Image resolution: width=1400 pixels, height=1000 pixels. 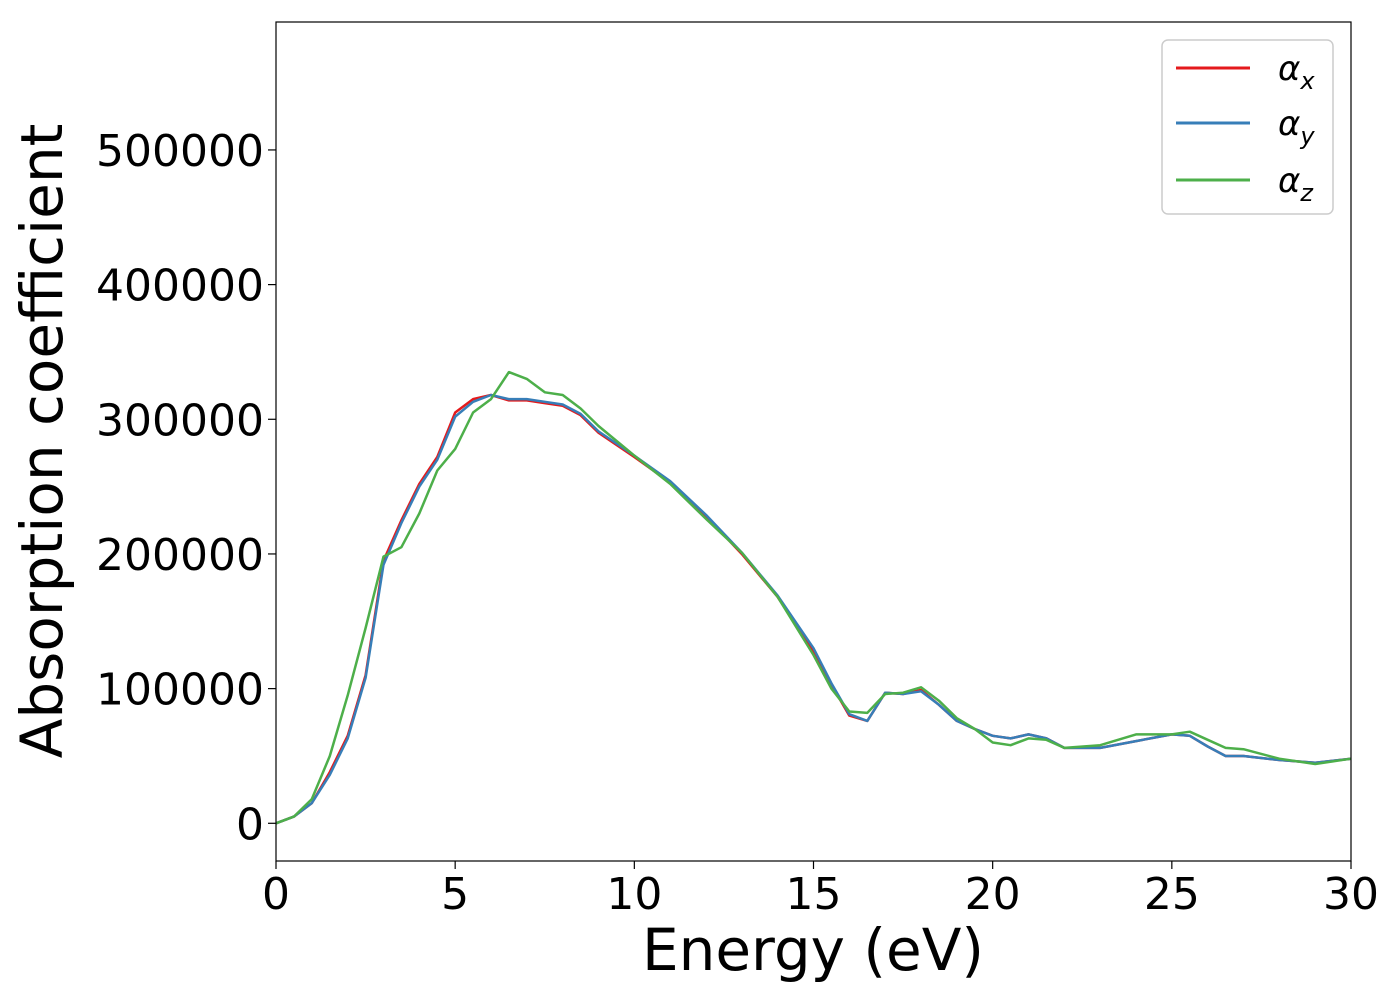 What do you see at coordinates (814, 894) in the screenshot?
I see `x-tick-label: 15` at bounding box center [814, 894].